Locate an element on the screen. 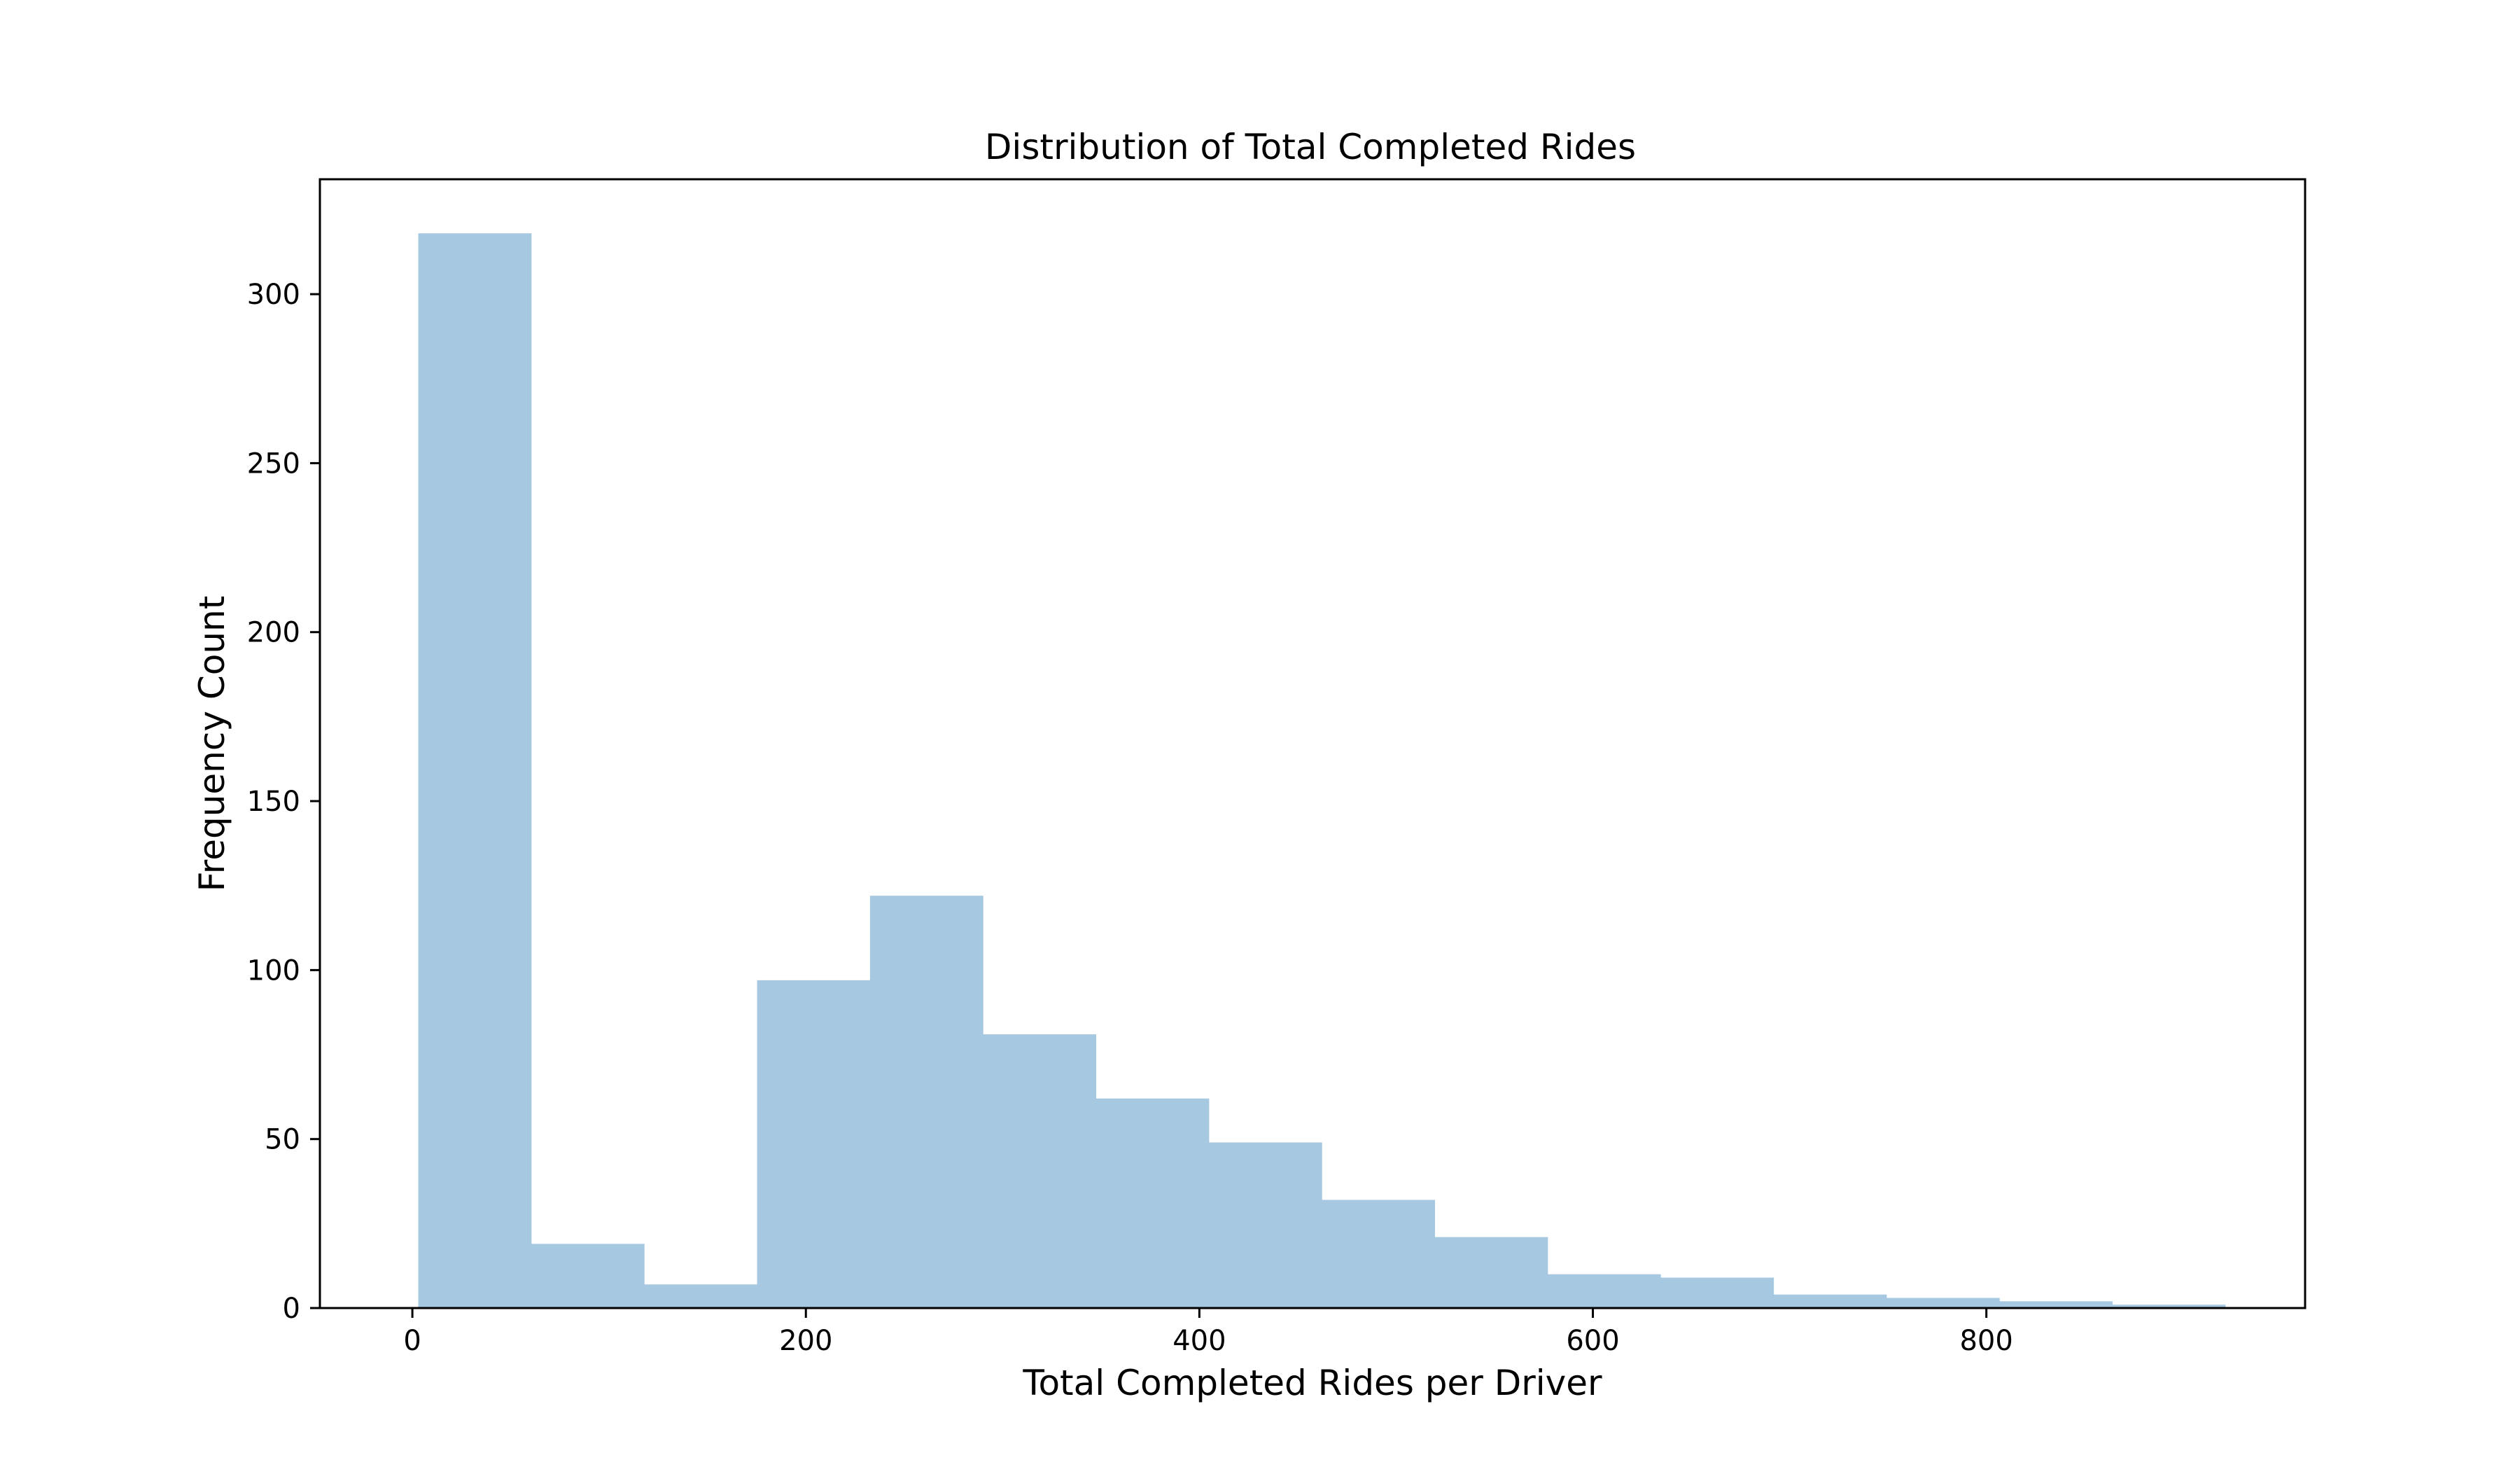 This screenshot has width=2520, height=1474. y-tick-label: 200 is located at coordinates (273, 633).